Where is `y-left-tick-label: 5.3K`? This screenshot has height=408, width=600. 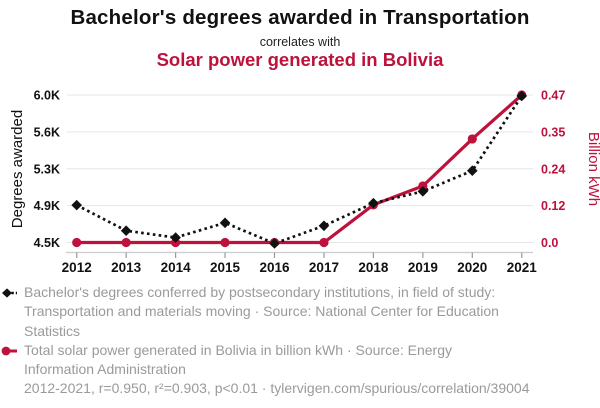 y-left-tick-label: 5.3K is located at coordinates (47, 169).